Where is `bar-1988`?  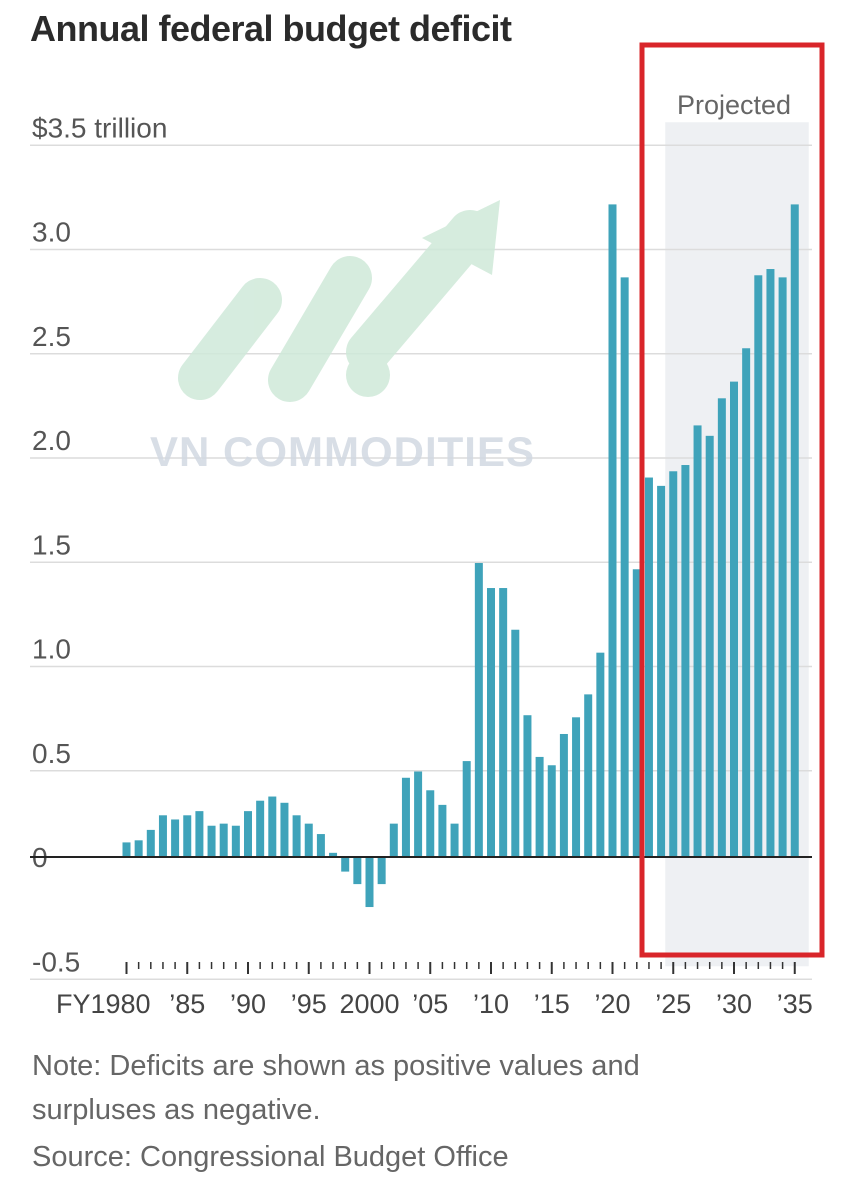
bar-1988 is located at coordinates (223, 840).